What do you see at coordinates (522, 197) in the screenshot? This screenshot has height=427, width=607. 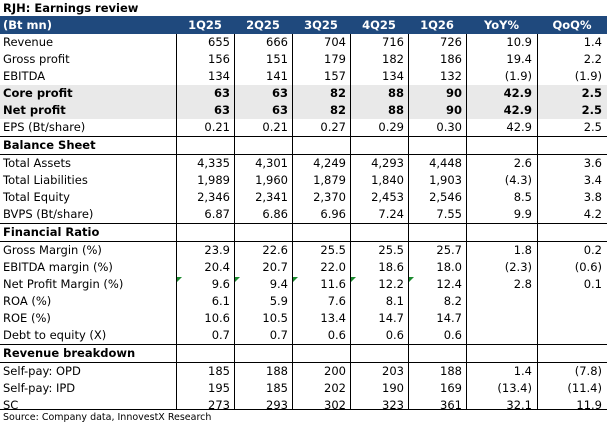 I see `cell-value: 8.5` at bounding box center [522, 197].